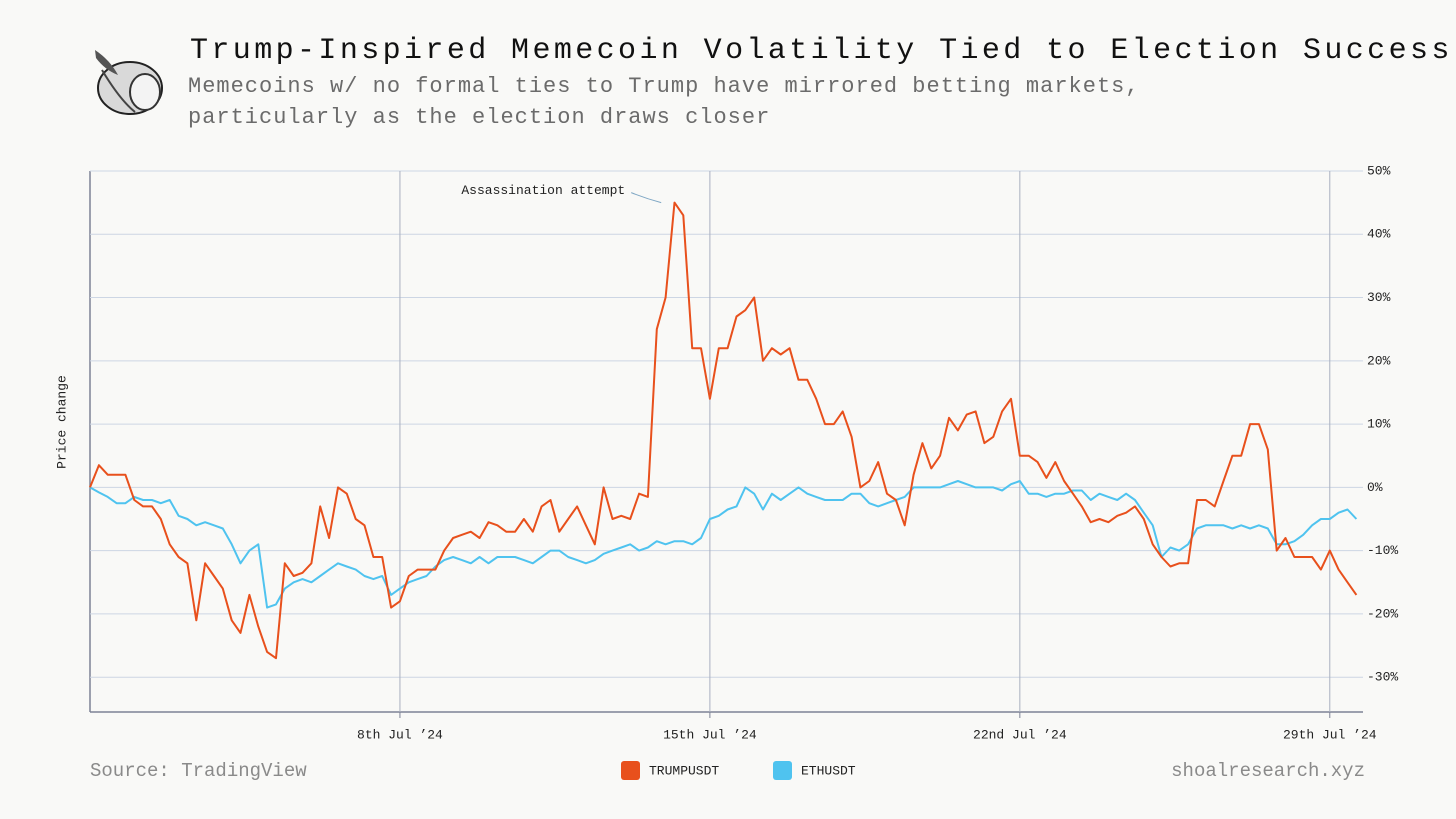 The height and width of the screenshot is (819, 1456). What do you see at coordinates (61, 422) in the screenshot?
I see `y-axis-label: Price change` at bounding box center [61, 422].